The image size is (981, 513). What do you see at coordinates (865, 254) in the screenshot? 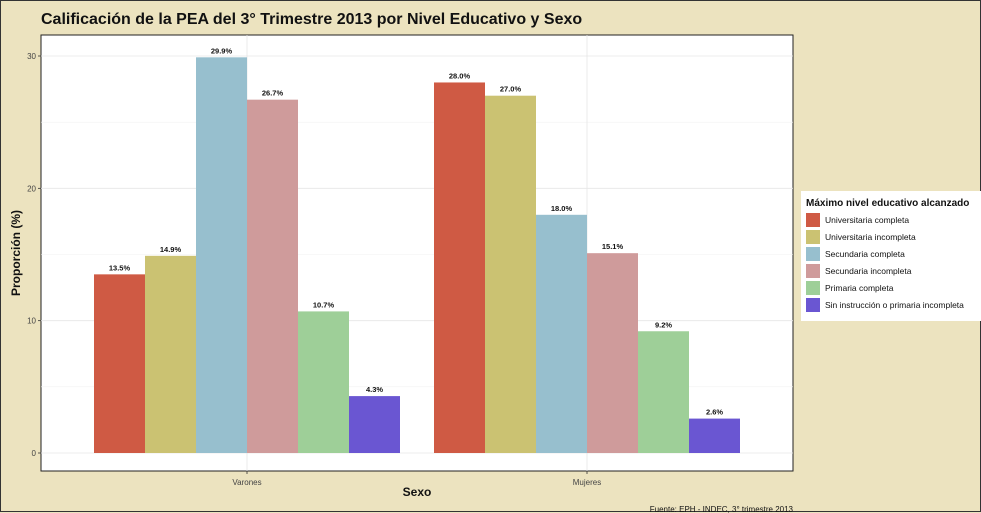
I see `legend-label: Secundaria completa` at bounding box center [865, 254].